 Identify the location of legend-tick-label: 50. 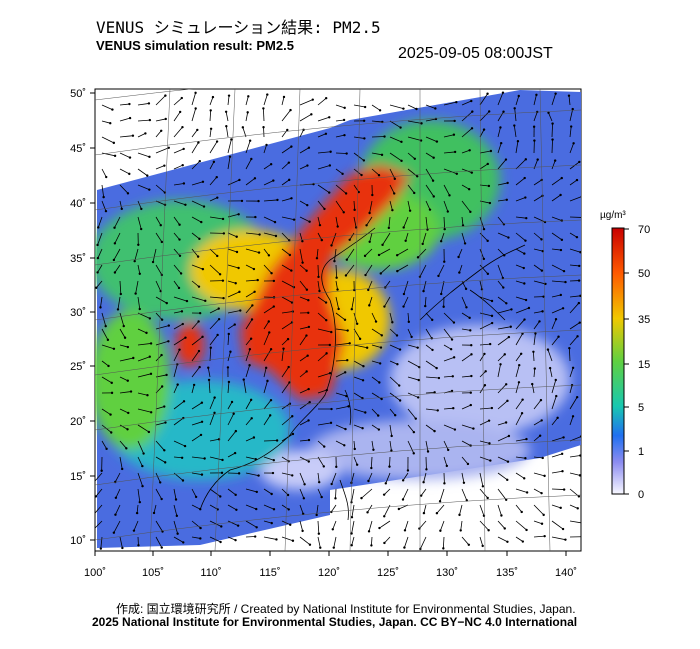
(644, 274).